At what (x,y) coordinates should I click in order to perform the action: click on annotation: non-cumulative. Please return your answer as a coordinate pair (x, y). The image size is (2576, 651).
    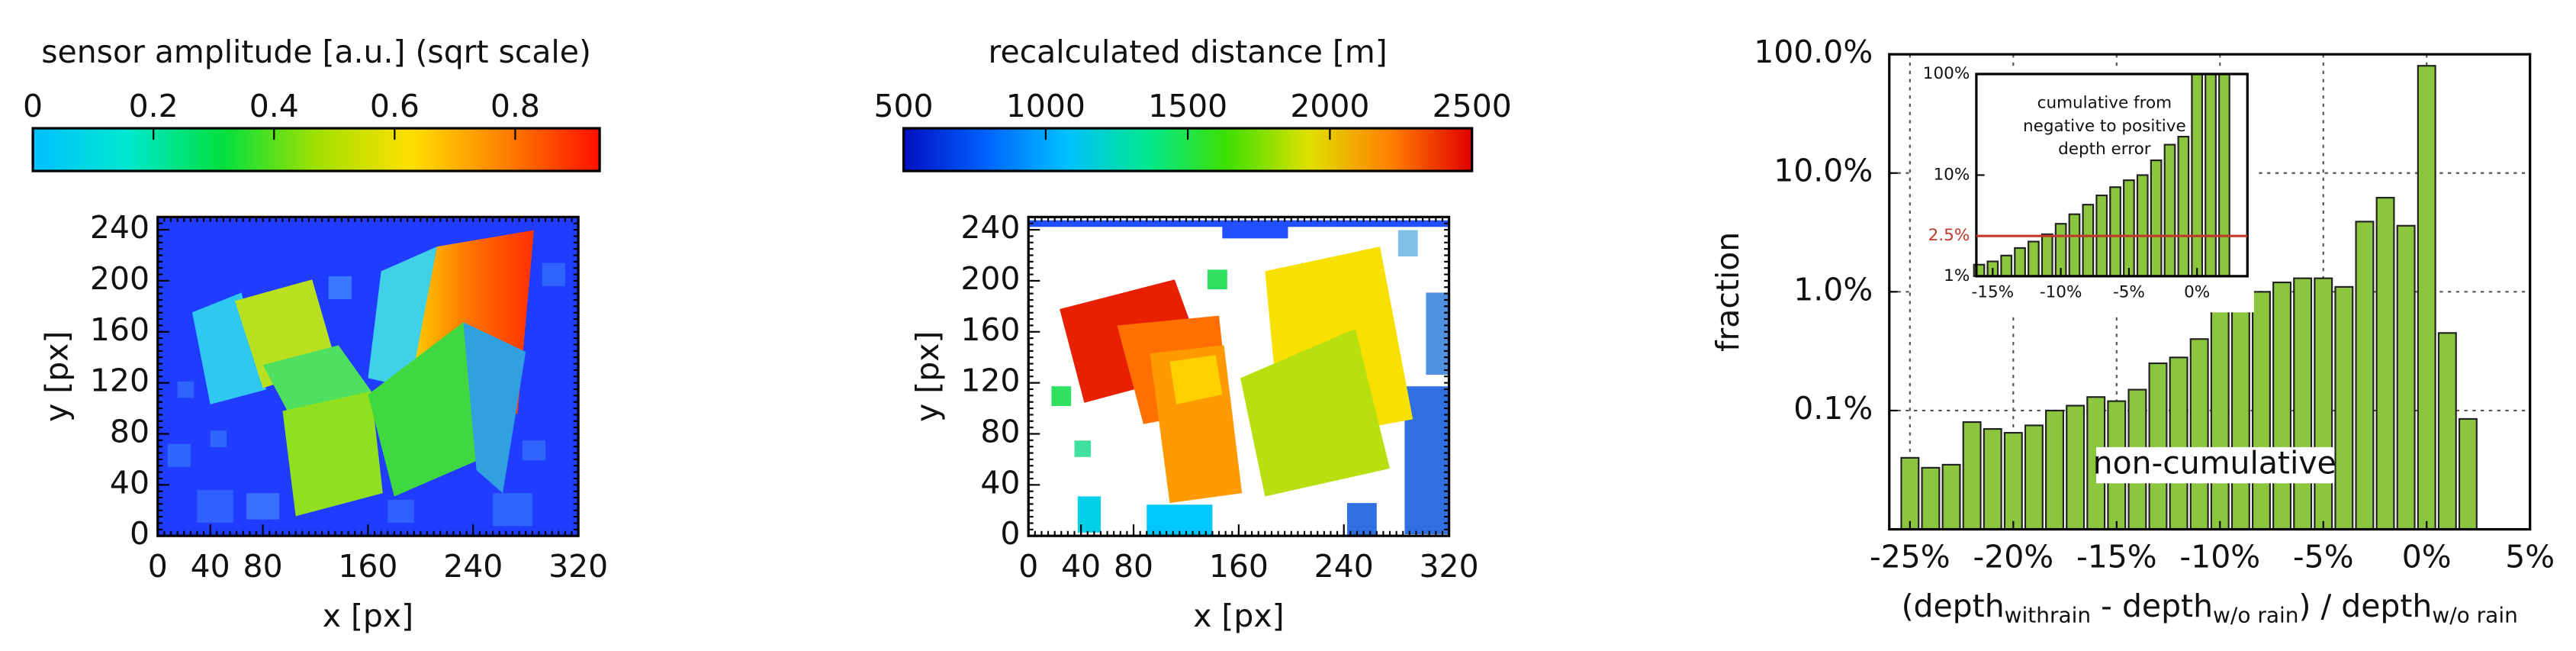
    Looking at the image, I should click on (2214, 463).